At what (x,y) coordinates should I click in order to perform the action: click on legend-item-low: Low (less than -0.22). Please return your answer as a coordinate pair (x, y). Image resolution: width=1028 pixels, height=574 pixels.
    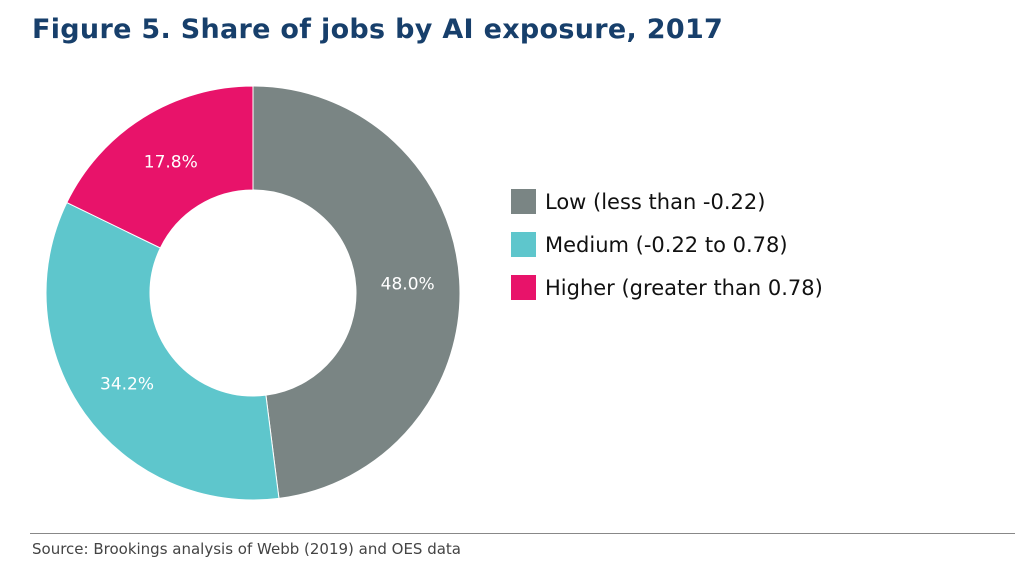
    Looking at the image, I should click on (667, 201).